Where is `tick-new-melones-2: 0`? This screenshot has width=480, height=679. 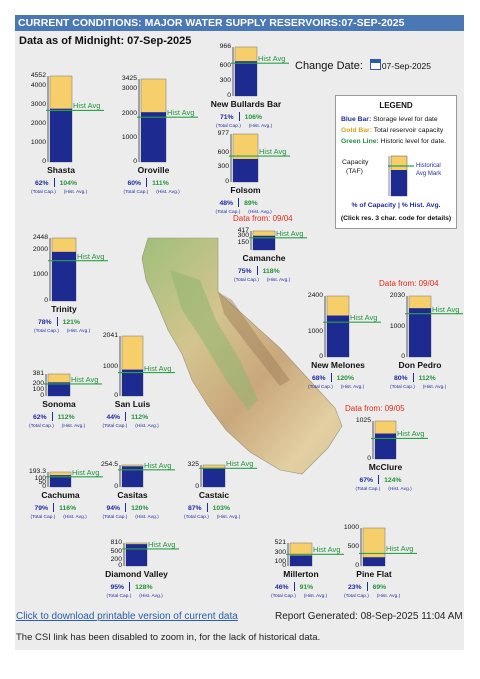 tick-new-melones-2: 0 is located at coordinates (311, 356).